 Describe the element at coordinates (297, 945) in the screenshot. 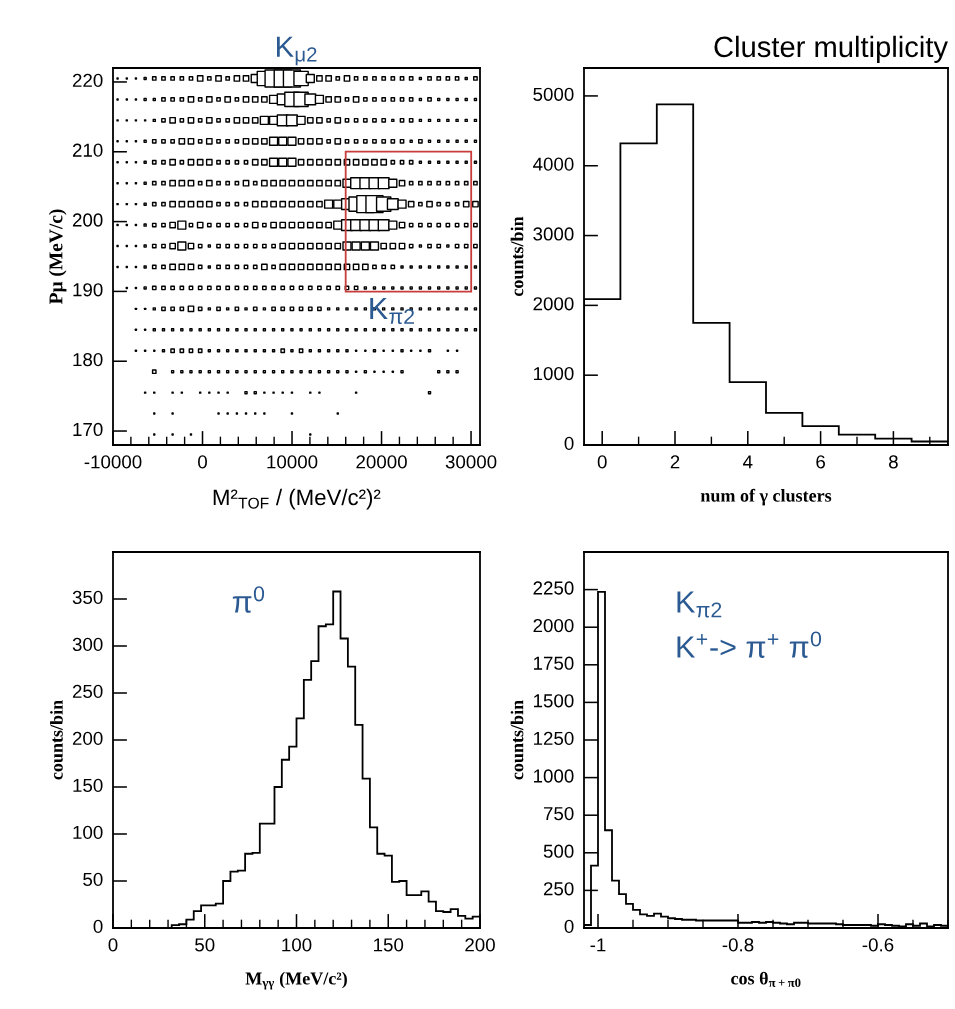

I see `x-tick-label: 100` at that location.